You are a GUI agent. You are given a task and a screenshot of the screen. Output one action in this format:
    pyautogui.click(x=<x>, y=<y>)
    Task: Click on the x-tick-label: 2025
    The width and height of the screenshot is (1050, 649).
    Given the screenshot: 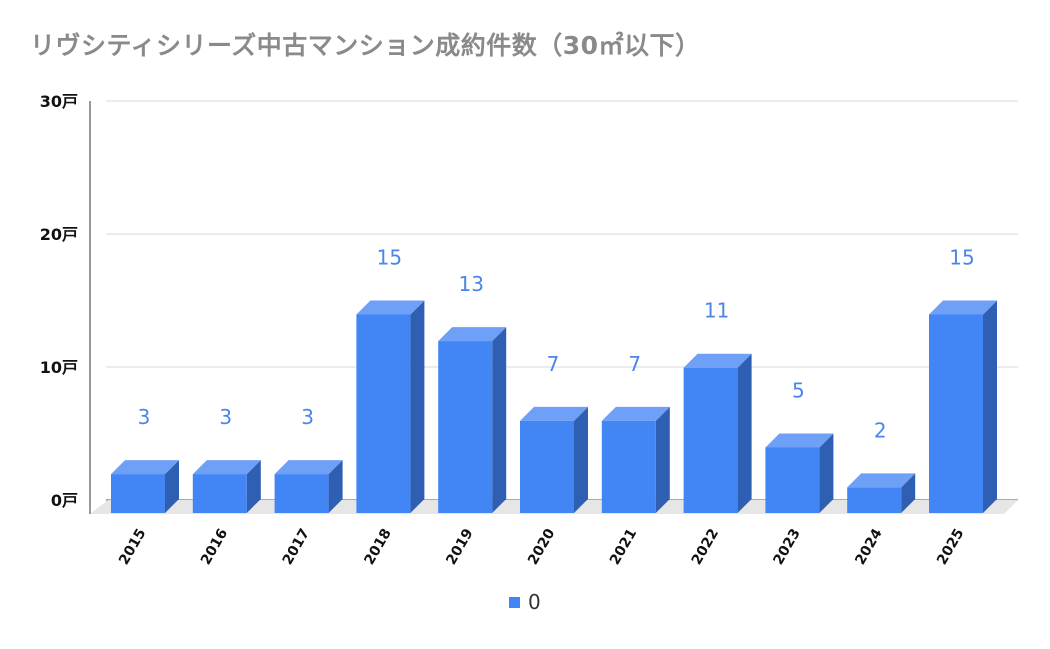 What is the action you would take?
    pyautogui.click(x=950, y=547)
    